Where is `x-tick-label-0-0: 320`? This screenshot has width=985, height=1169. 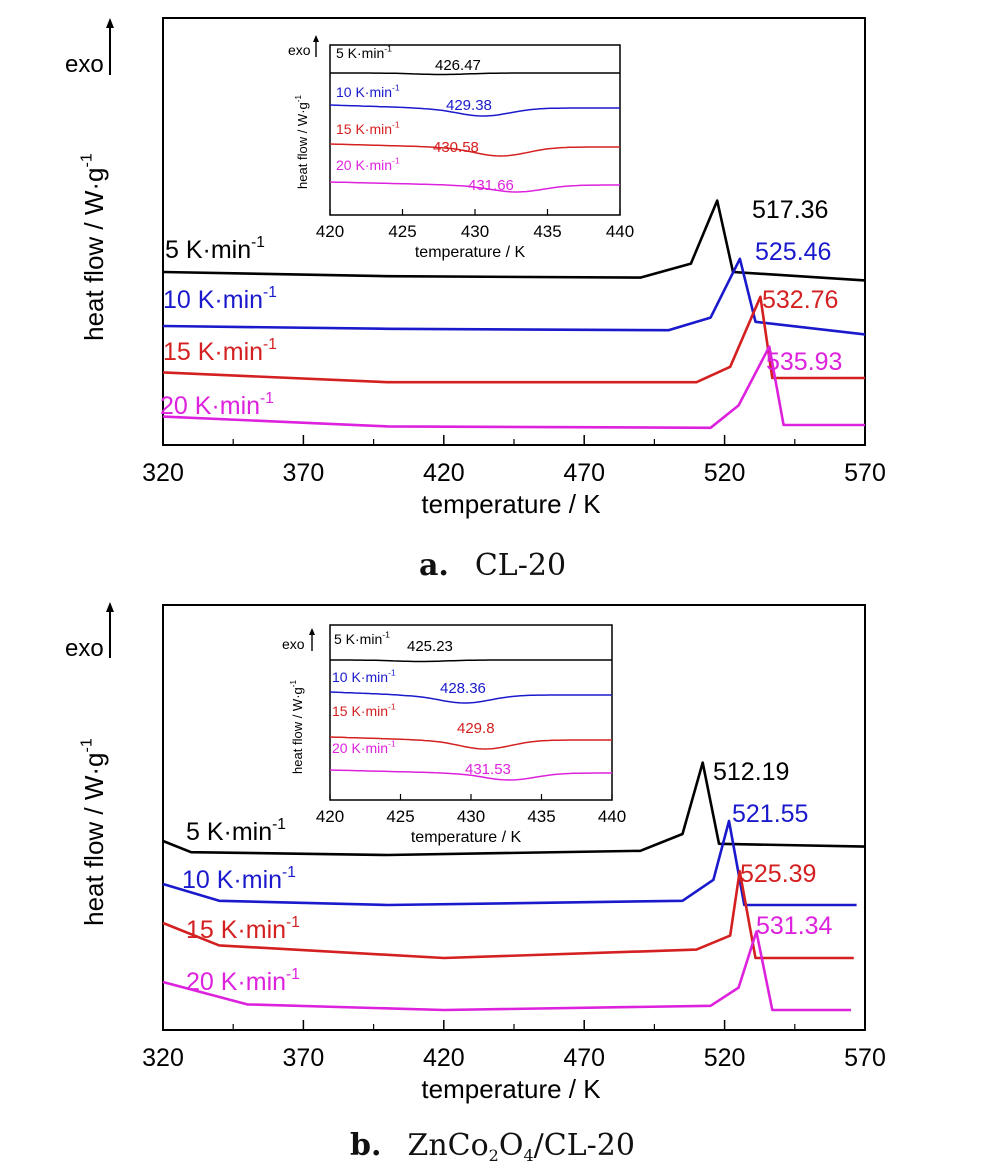 x-tick-label-0-0: 320 is located at coordinates (163, 473).